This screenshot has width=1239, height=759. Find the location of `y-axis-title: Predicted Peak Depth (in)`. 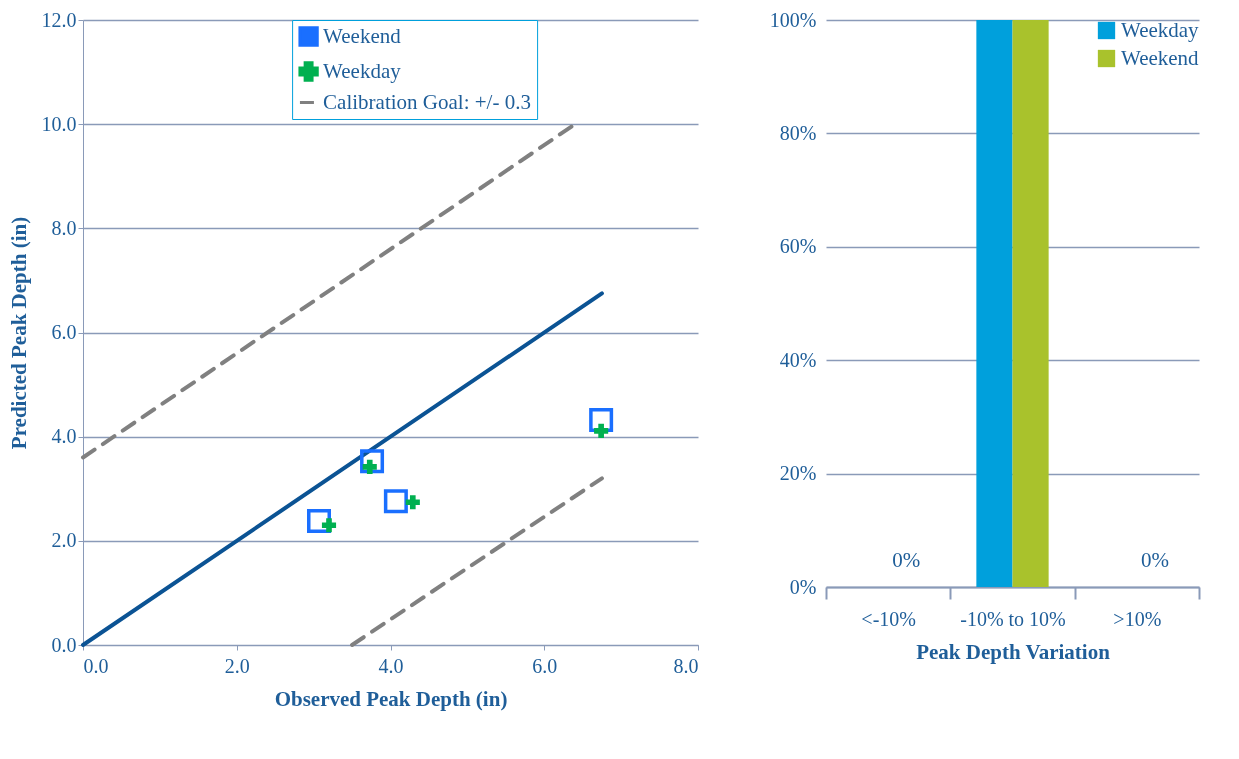

y-axis-title: Predicted Peak Depth (in) is located at coordinates (18, 333).